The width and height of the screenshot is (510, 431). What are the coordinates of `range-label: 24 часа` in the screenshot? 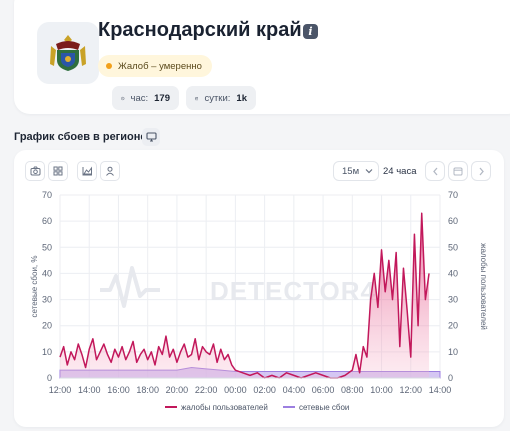 It's located at (400, 171).